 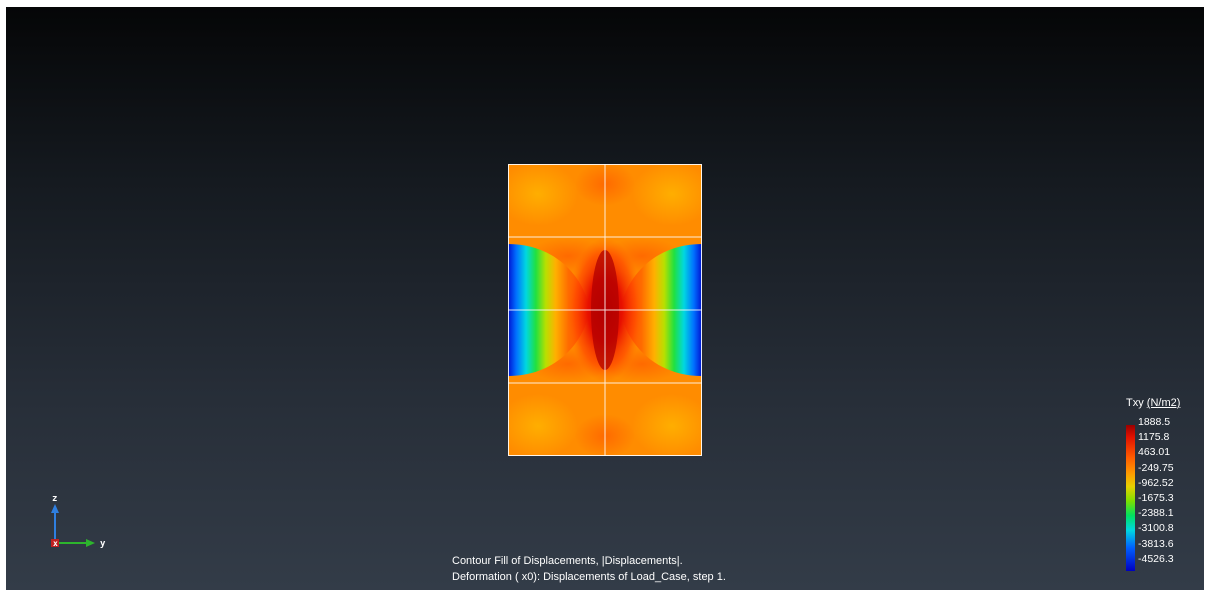 What do you see at coordinates (1156, 528) in the screenshot?
I see `legend-value-label: -3100.8` at bounding box center [1156, 528].